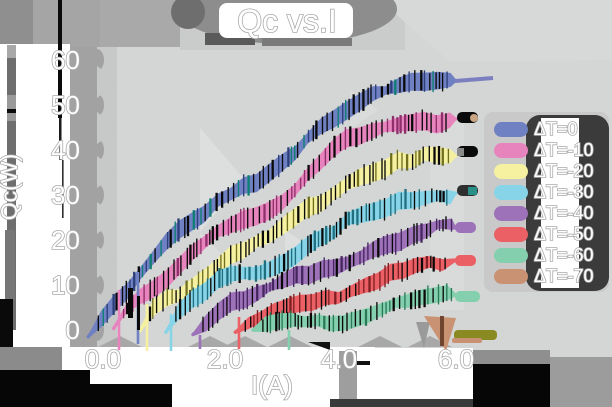 The width and height of the screenshot is (612, 407). I want to click on svg-text: ΔT=-30, so click(564, 192).